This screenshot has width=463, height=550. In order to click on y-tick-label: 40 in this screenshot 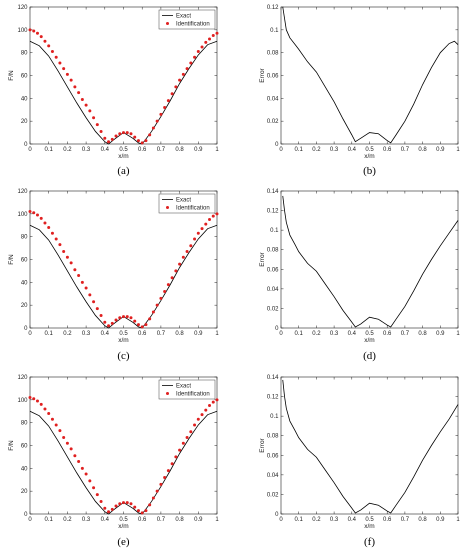, I will do `click(24, 283)`.